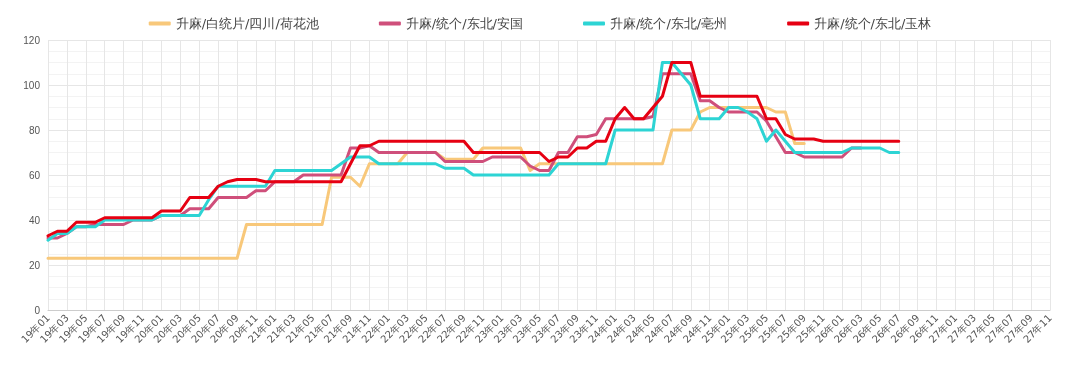  I want to click on y-tick-label: 60, so click(34, 175).